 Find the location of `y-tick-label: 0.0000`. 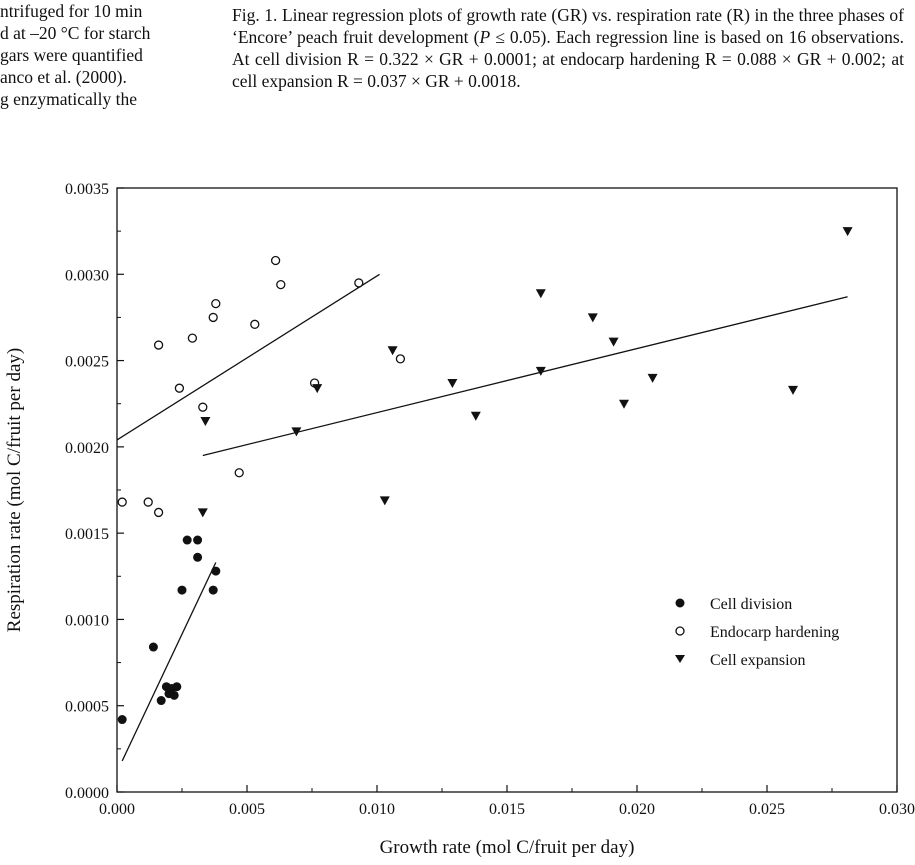

y-tick-label: 0.0000 is located at coordinates (87, 793).